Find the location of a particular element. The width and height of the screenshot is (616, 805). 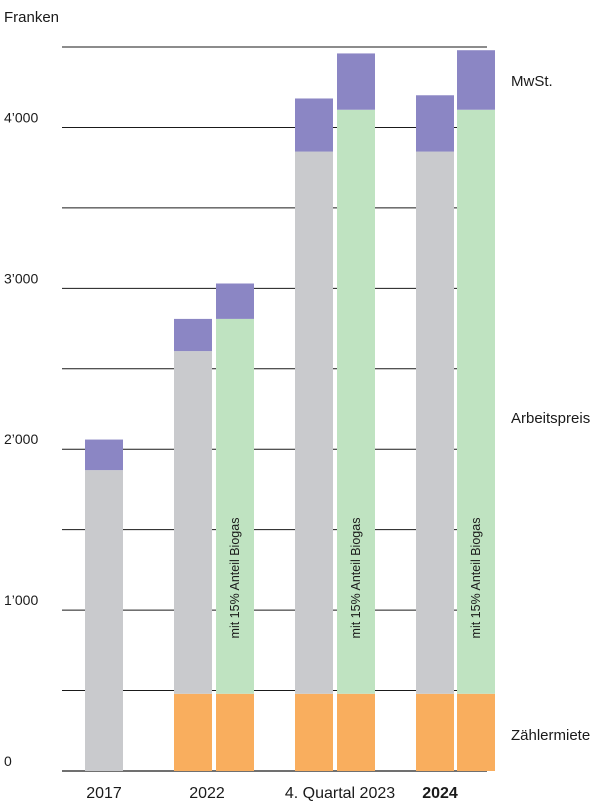

y-unit-label: Franken is located at coordinates (31, 17).